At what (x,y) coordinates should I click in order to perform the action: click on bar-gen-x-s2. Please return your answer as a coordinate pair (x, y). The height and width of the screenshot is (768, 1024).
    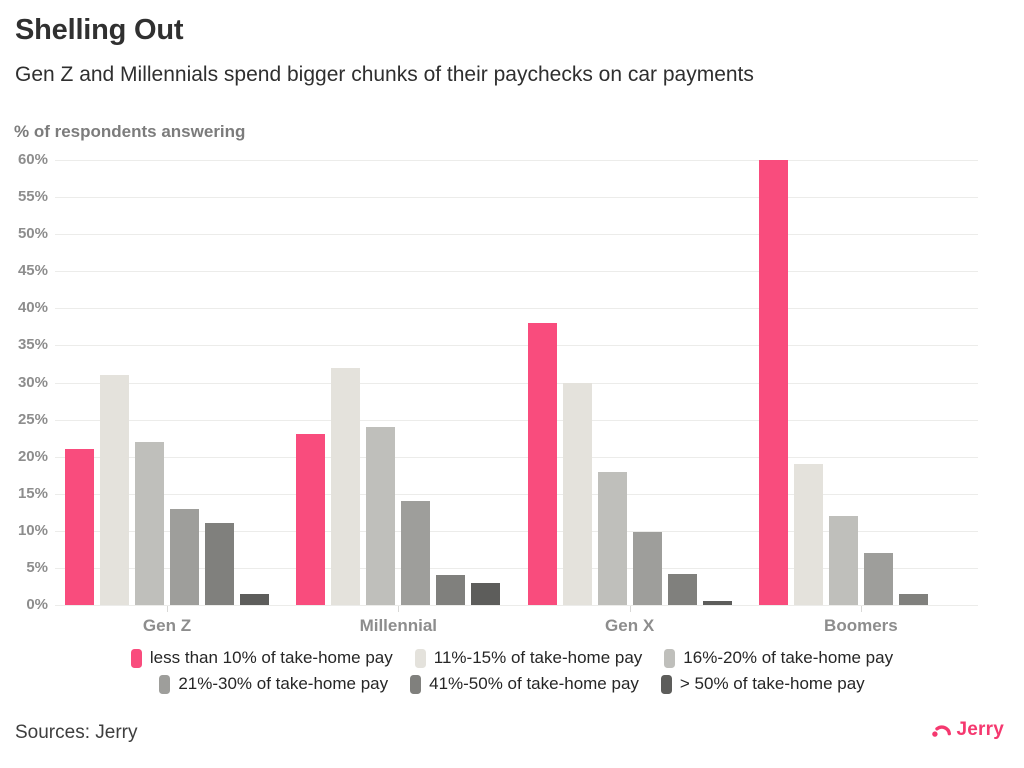
    Looking at the image, I should click on (577, 493).